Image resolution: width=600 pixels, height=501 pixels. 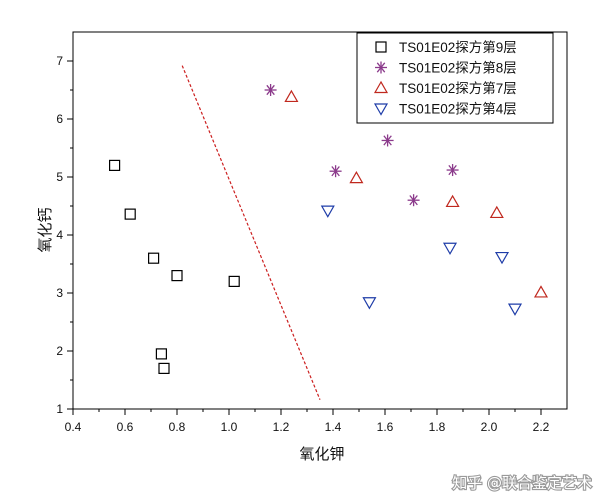 I want to click on legend-label: TS01E02探方第9层, so click(x=458, y=47).